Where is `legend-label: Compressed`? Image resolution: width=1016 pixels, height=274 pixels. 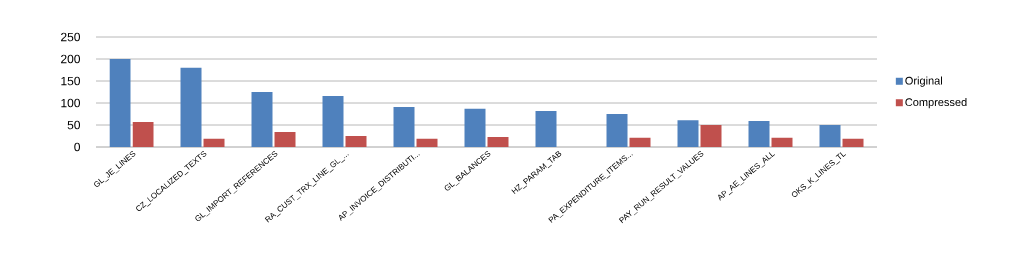 legend-label: Compressed is located at coordinates (936, 103).